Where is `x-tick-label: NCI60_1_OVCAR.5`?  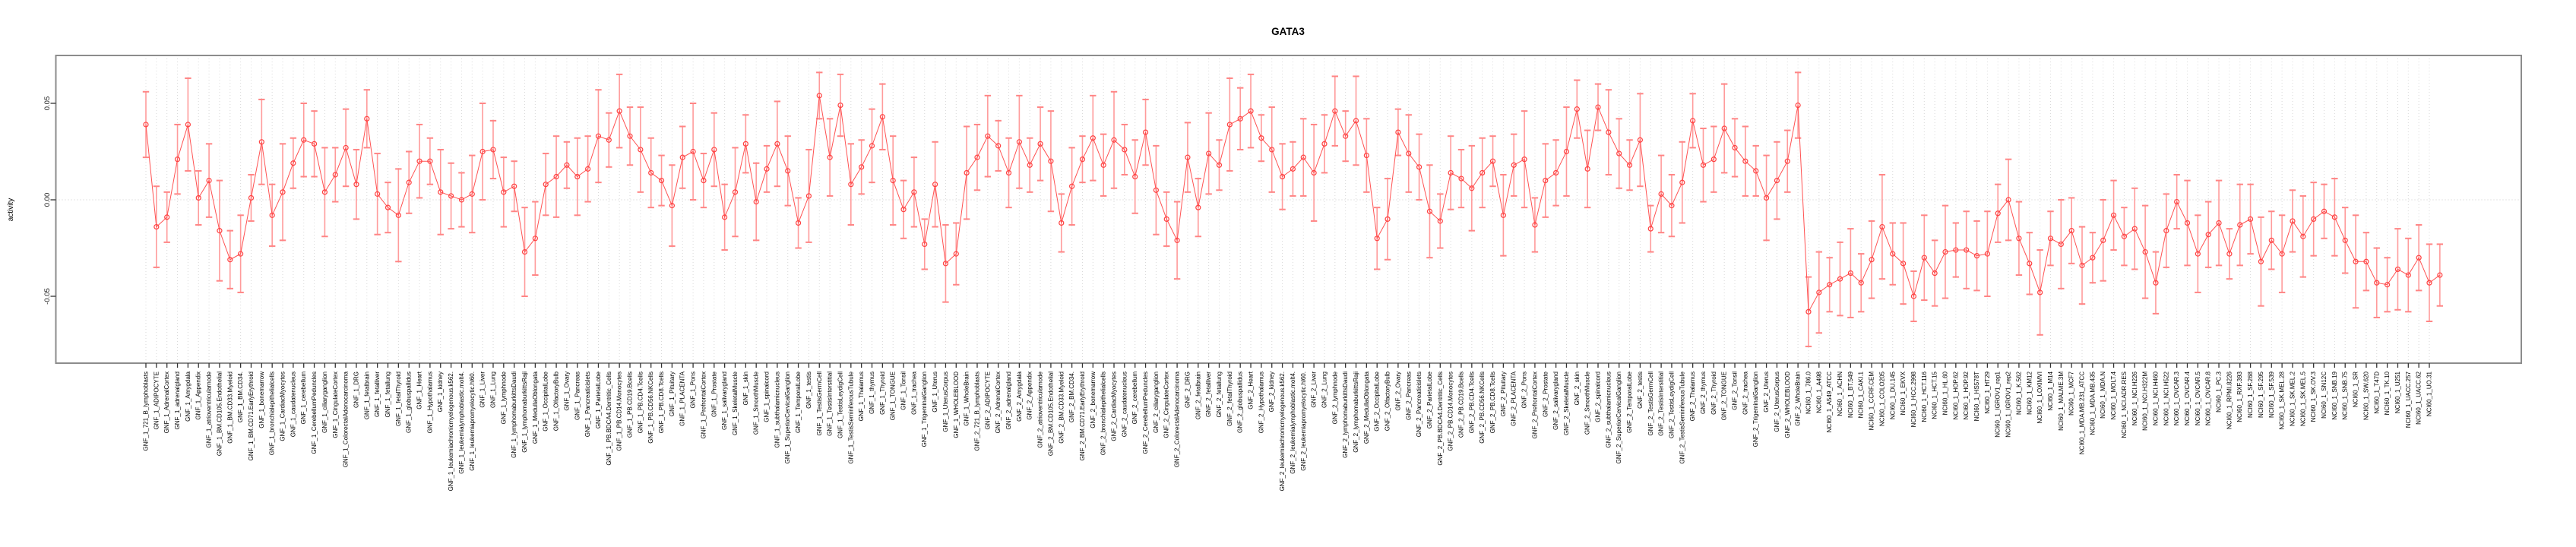
x-tick-label: NCI60_1_OVCAR.5 is located at coordinates (2198, 398).